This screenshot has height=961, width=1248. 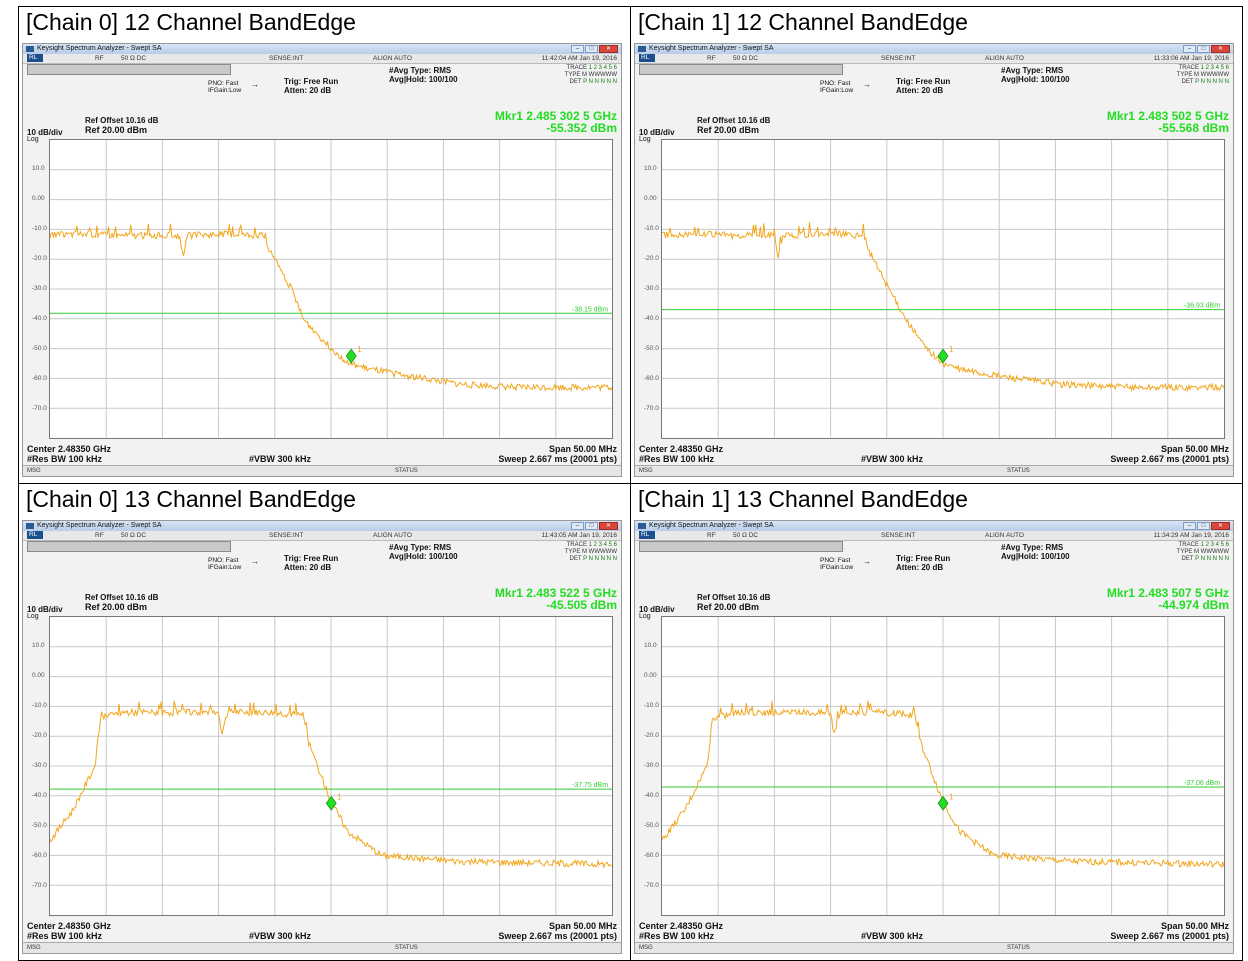 What do you see at coordinates (651, 408) in the screenshot?
I see `y-tick-label: -70.0` at bounding box center [651, 408].